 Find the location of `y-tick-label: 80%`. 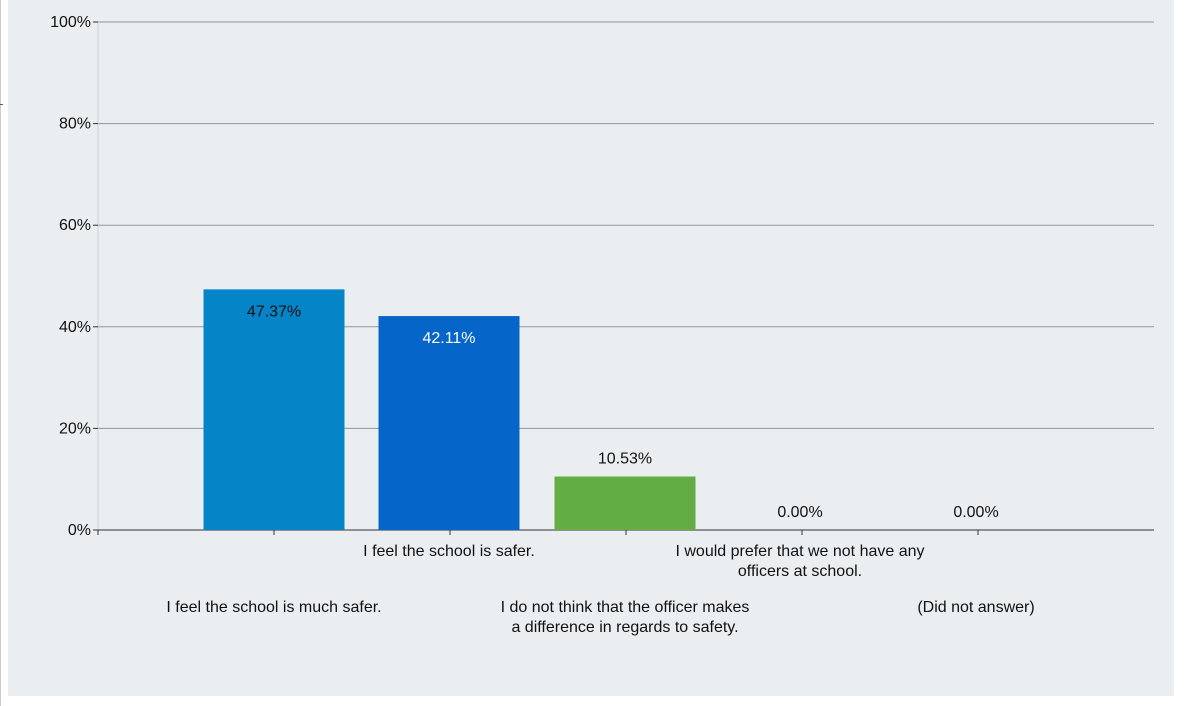

y-tick-label: 80% is located at coordinates (75, 124).